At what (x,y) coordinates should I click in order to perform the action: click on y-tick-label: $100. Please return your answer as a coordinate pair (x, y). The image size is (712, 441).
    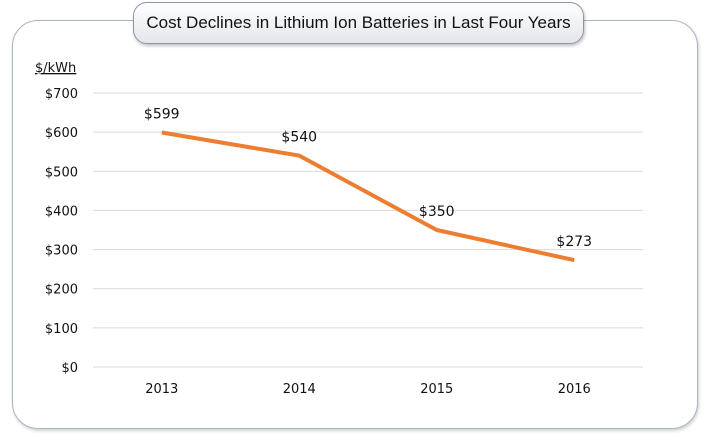
    Looking at the image, I should click on (61, 329).